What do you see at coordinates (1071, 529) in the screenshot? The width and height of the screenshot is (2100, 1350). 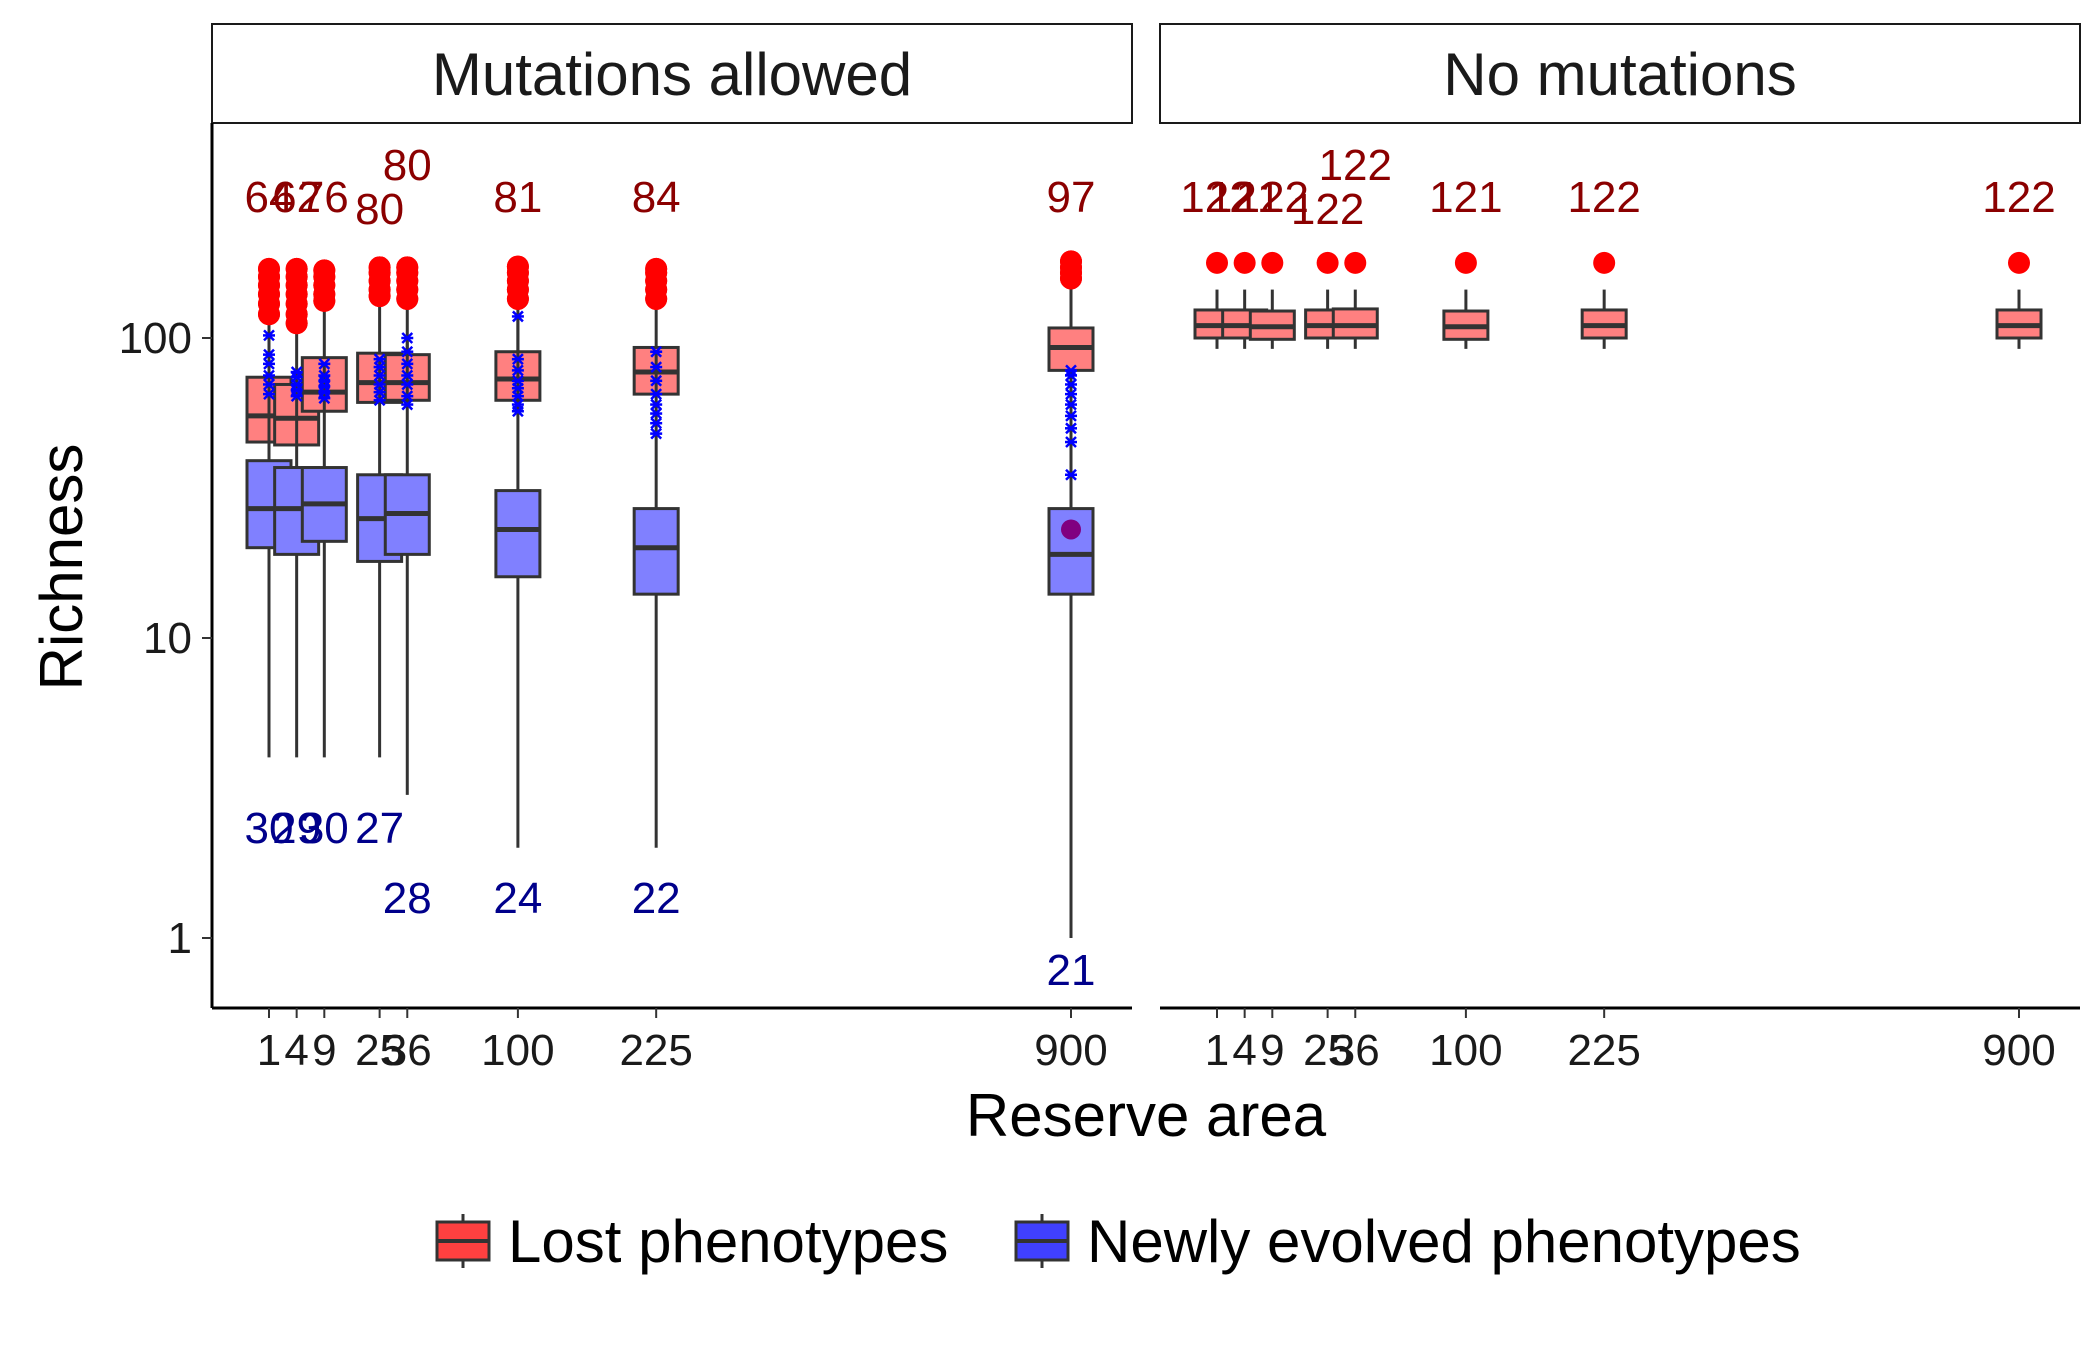 I see `mean-point` at bounding box center [1071, 529].